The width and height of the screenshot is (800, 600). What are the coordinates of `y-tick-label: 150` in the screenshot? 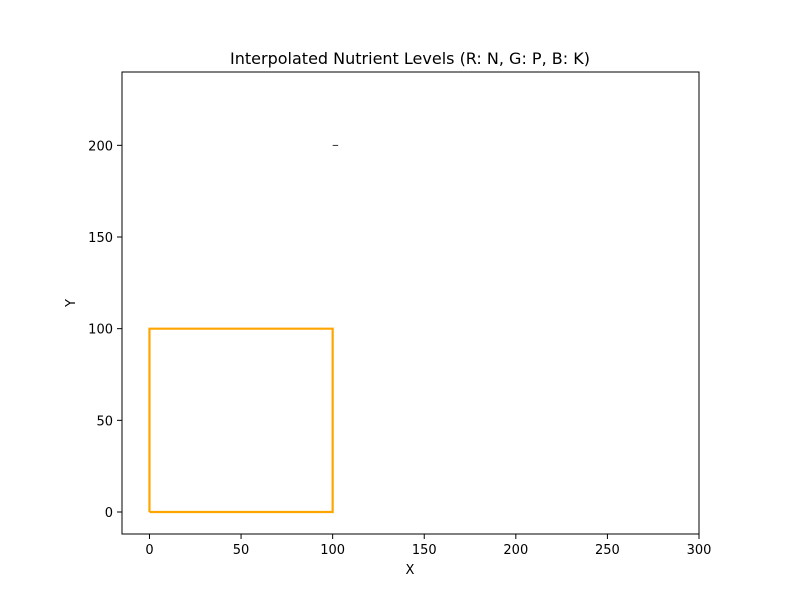 It's located at (100, 238).